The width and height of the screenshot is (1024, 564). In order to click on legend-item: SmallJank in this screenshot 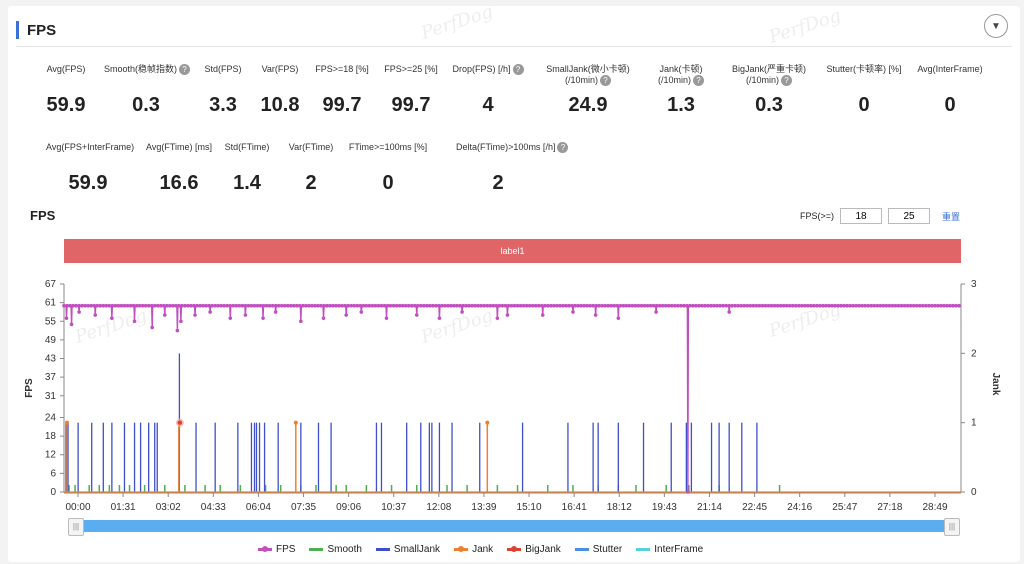, I will do `click(407, 549)`.